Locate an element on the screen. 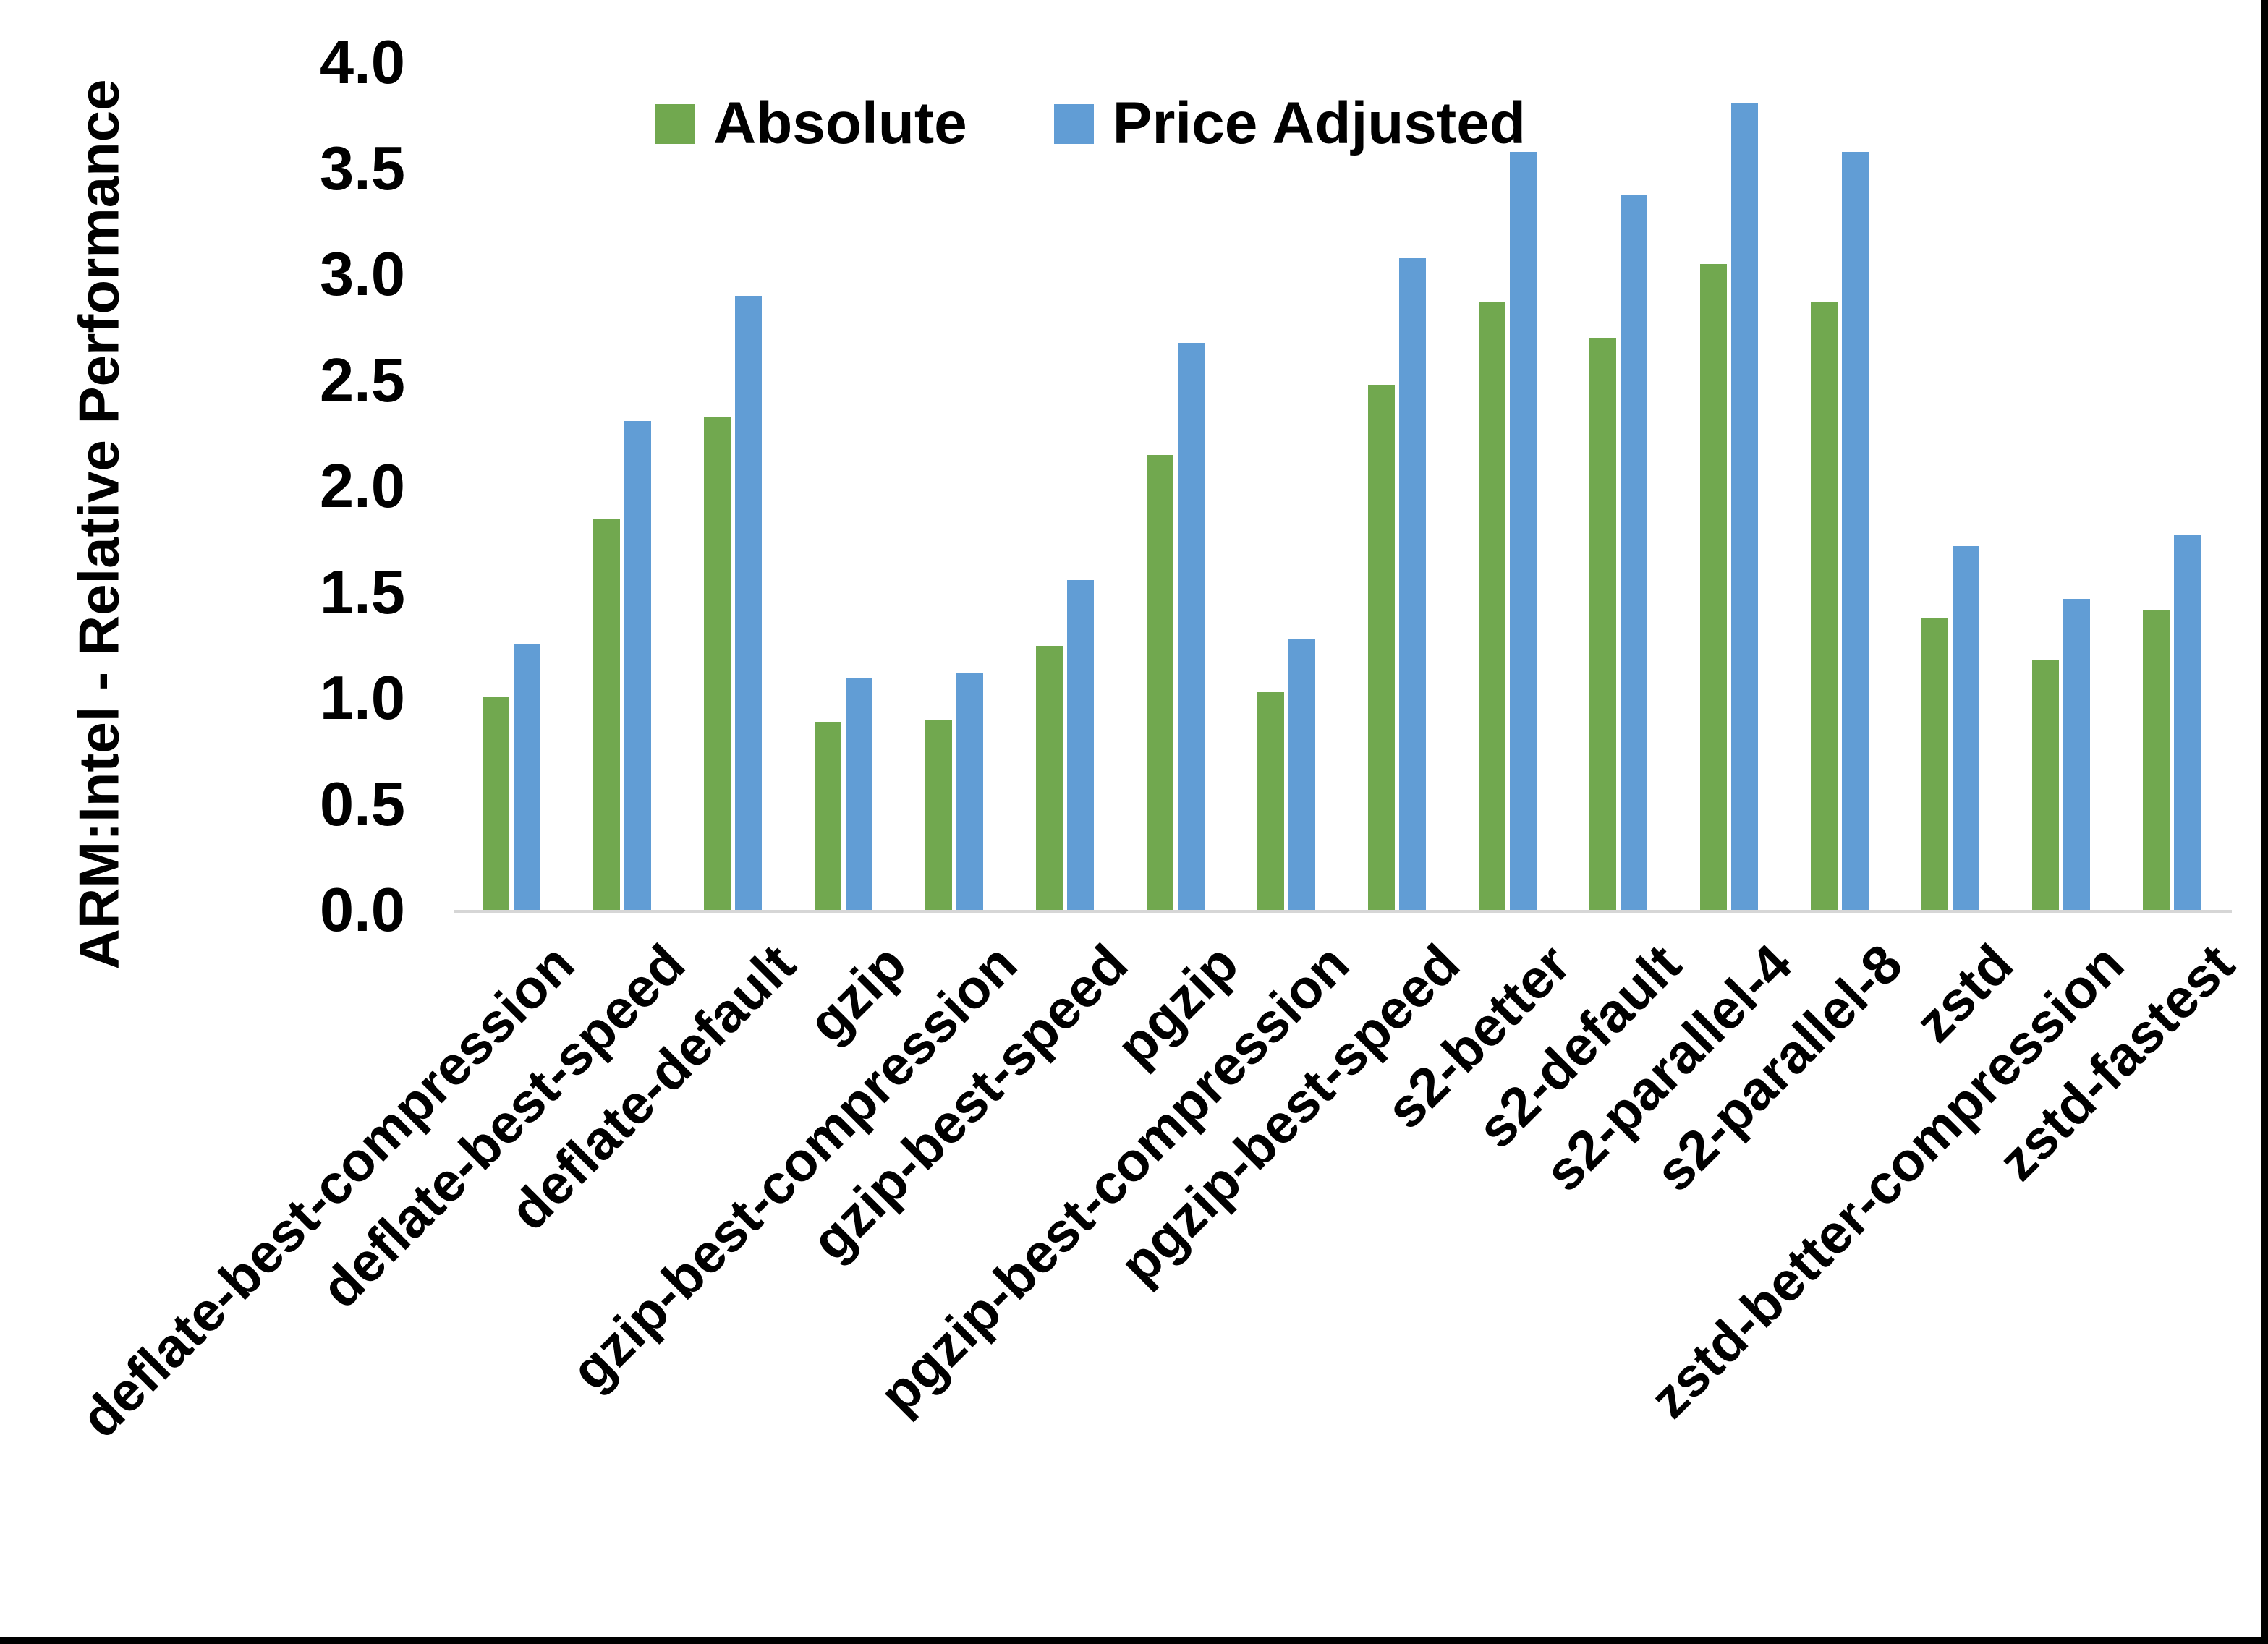 Image resolution: width=2268 pixels, height=1644 pixels. legend-item: Price Adjusted is located at coordinates (1289, 123).